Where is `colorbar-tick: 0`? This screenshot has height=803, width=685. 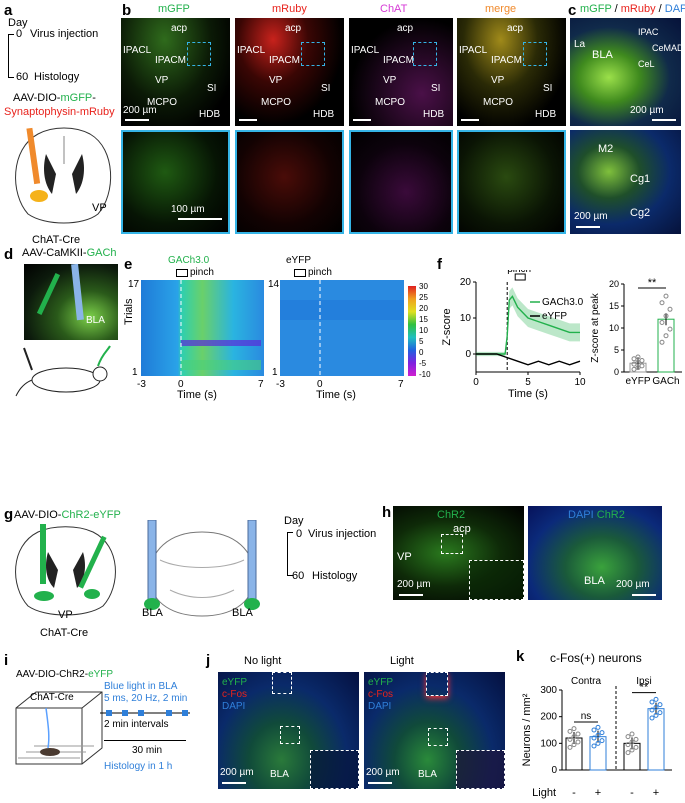
colorbar-tick: 0 is located at coordinates (421, 352).